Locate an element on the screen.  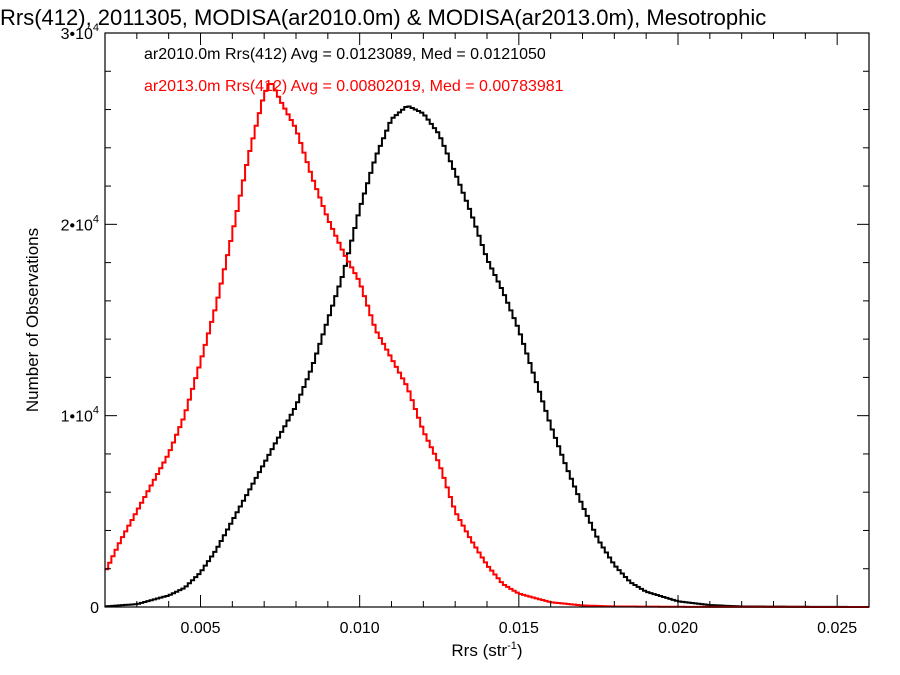
x-tick-label: 0.020 is located at coordinates (678, 628).